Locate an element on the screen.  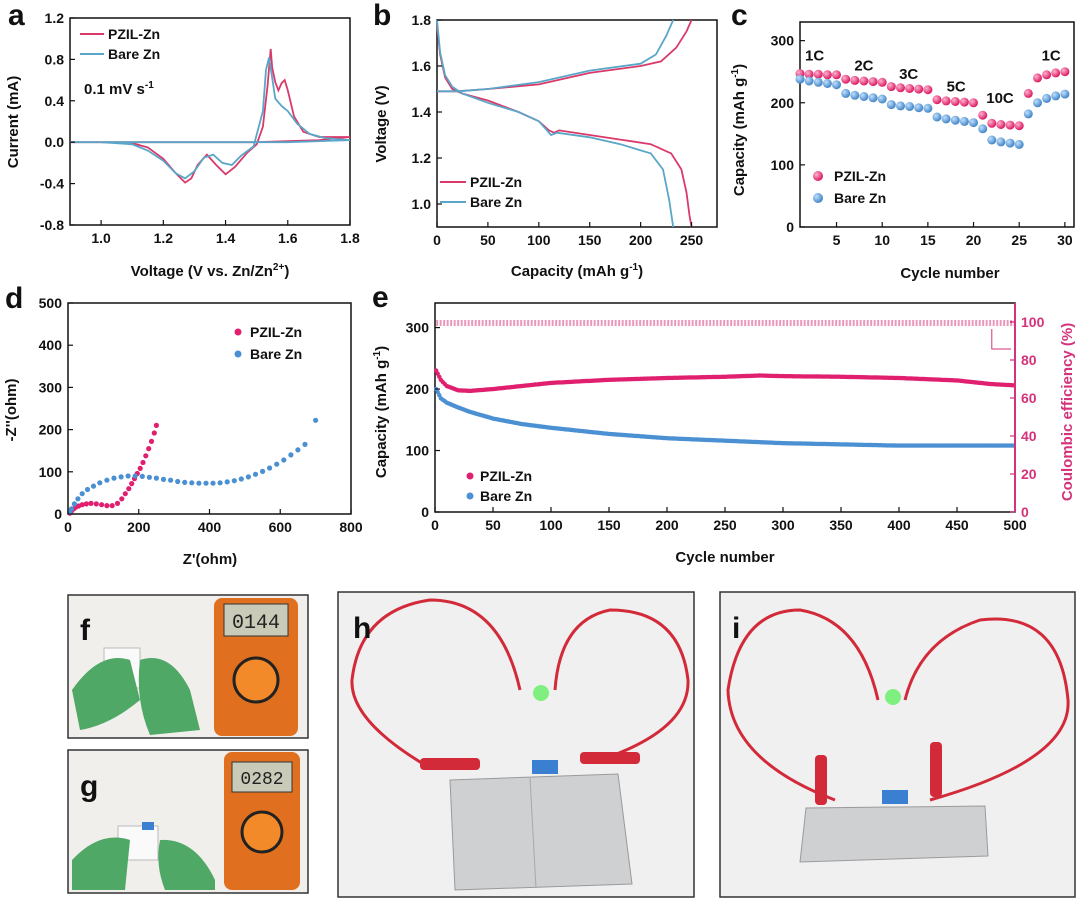
panel-b-frame is located at coordinates (577, 123).